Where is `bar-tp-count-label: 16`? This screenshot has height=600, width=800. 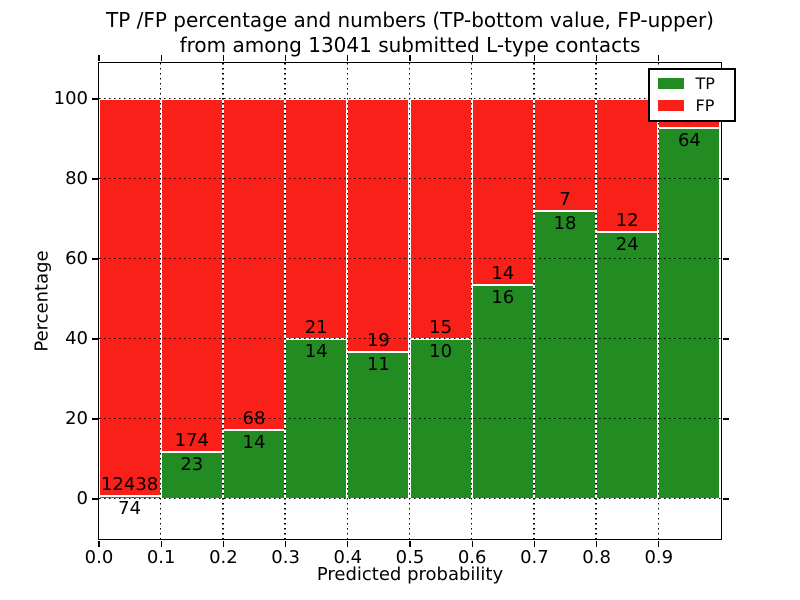 bar-tp-count-label: 16 is located at coordinates (503, 298).